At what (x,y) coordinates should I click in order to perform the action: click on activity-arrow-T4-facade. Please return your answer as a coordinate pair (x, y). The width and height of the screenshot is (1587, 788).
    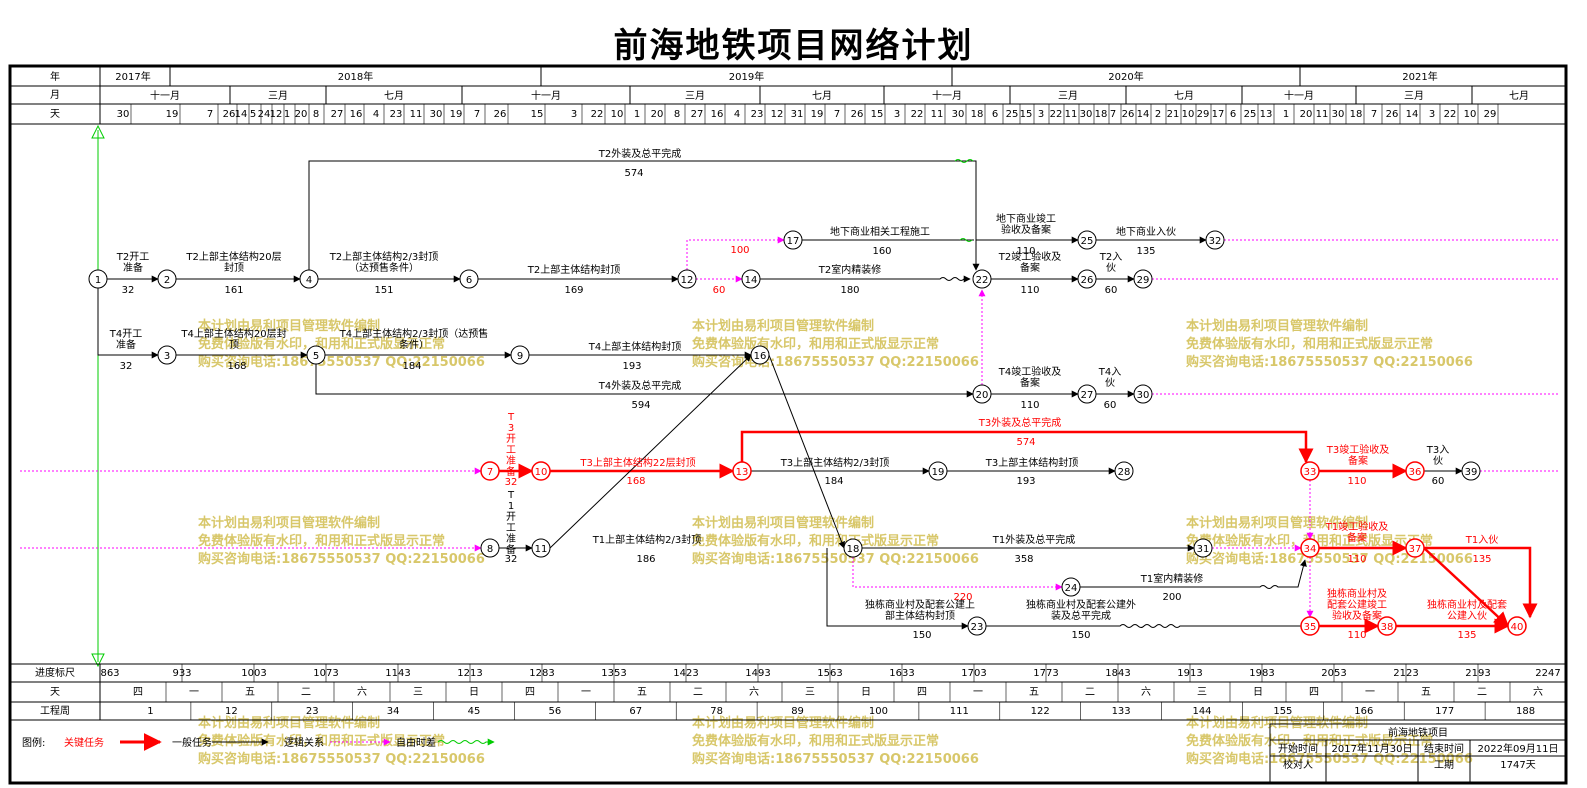
    Looking at the image, I should click on (644, 381).